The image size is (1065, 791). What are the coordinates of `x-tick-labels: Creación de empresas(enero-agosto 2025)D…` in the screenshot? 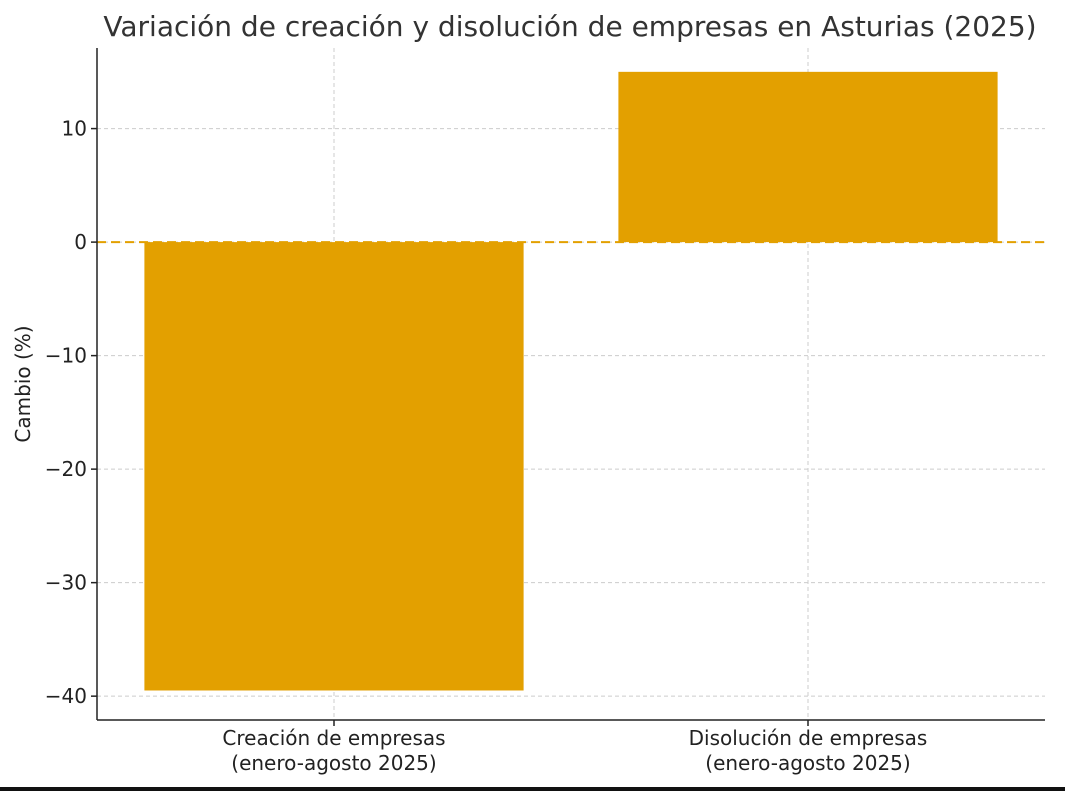 It's located at (574, 750).